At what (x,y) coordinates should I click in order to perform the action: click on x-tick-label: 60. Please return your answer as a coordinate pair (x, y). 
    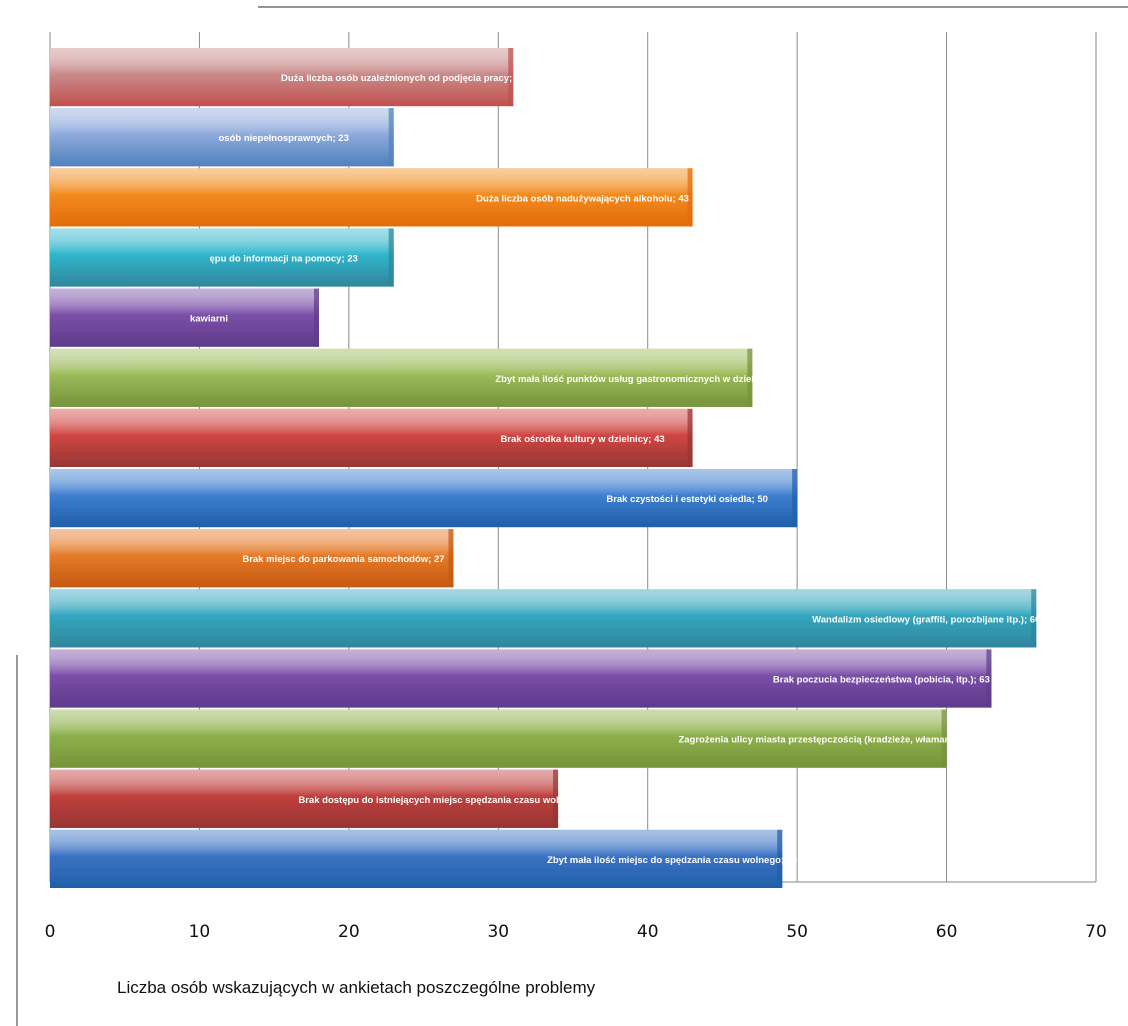
    Looking at the image, I should click on (947, 932).